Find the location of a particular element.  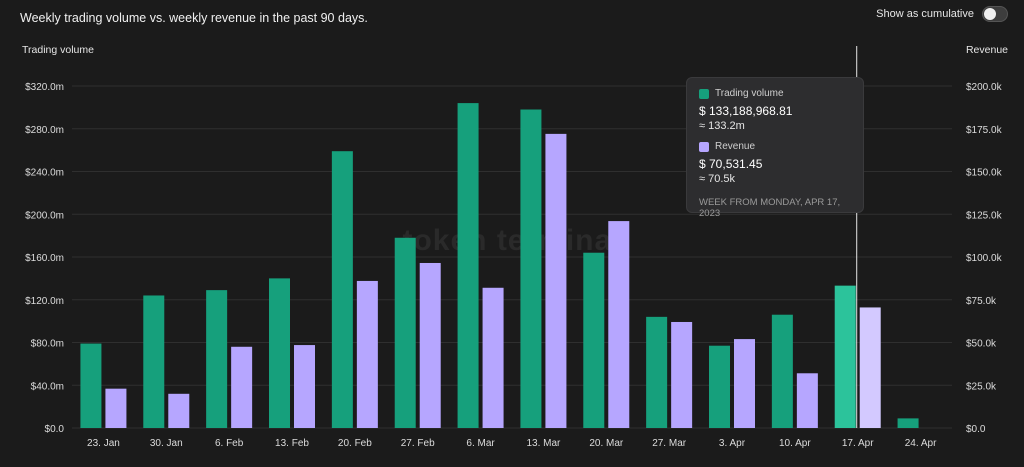

y-axis-right-title: Revenue is located at coordinates (986, 50).